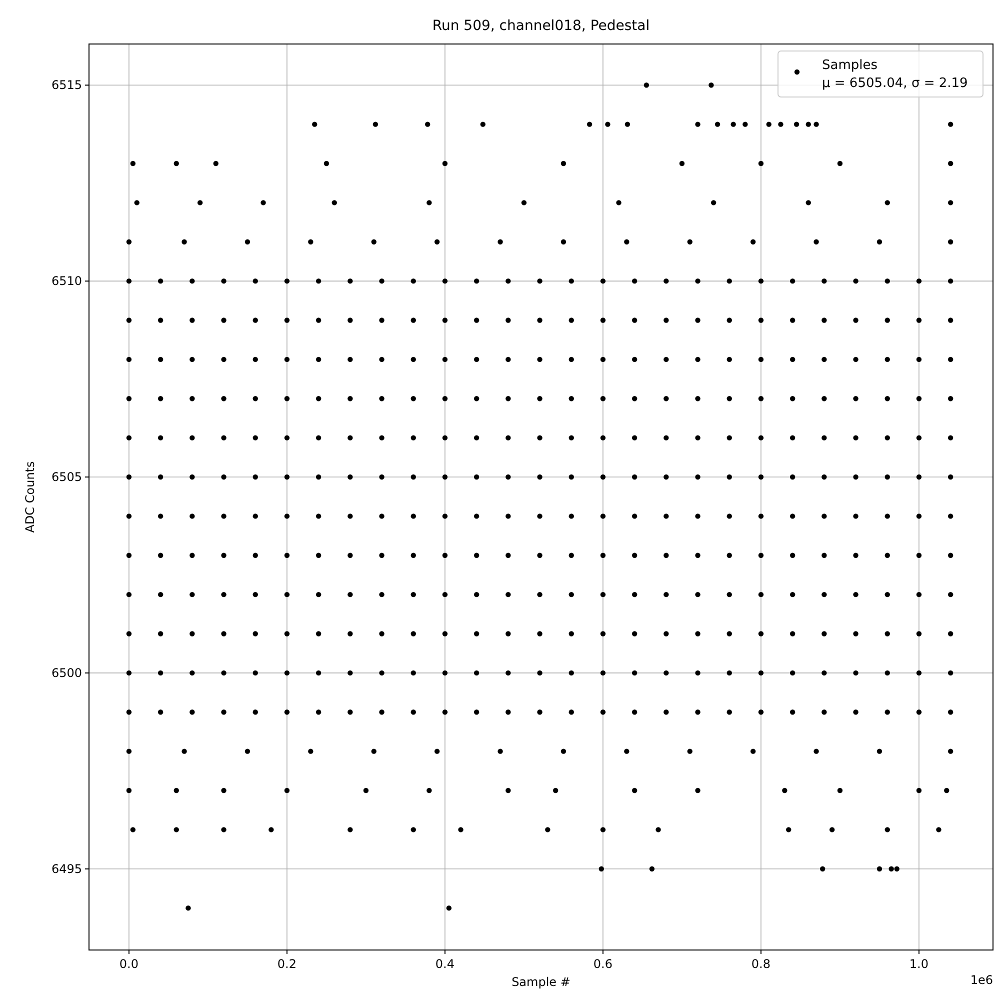  Describe the element at coordinates (761, 964) in the screenshot. I see `x-tick-label: 0.8` at that location.